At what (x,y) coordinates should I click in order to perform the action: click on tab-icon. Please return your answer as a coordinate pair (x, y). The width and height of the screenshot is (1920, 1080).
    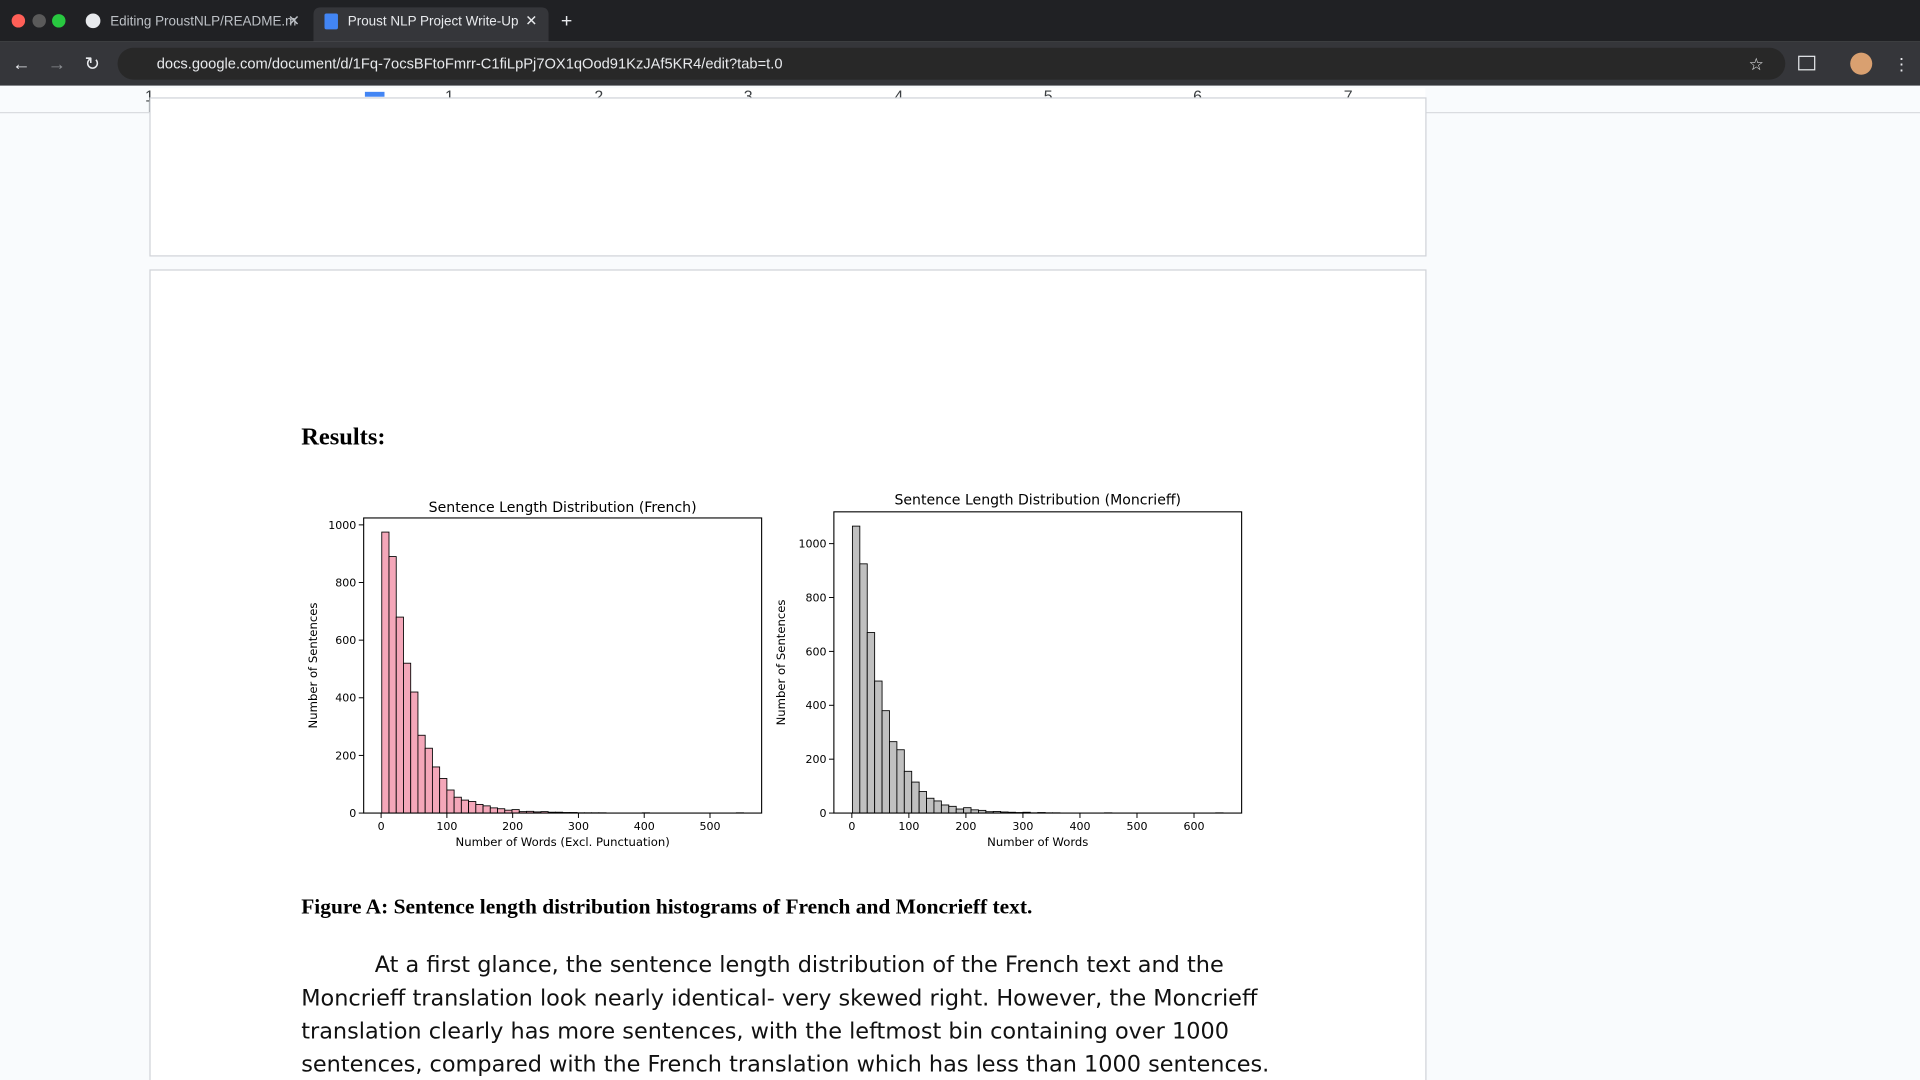
    Looking at the image, I should click on (93, 20).